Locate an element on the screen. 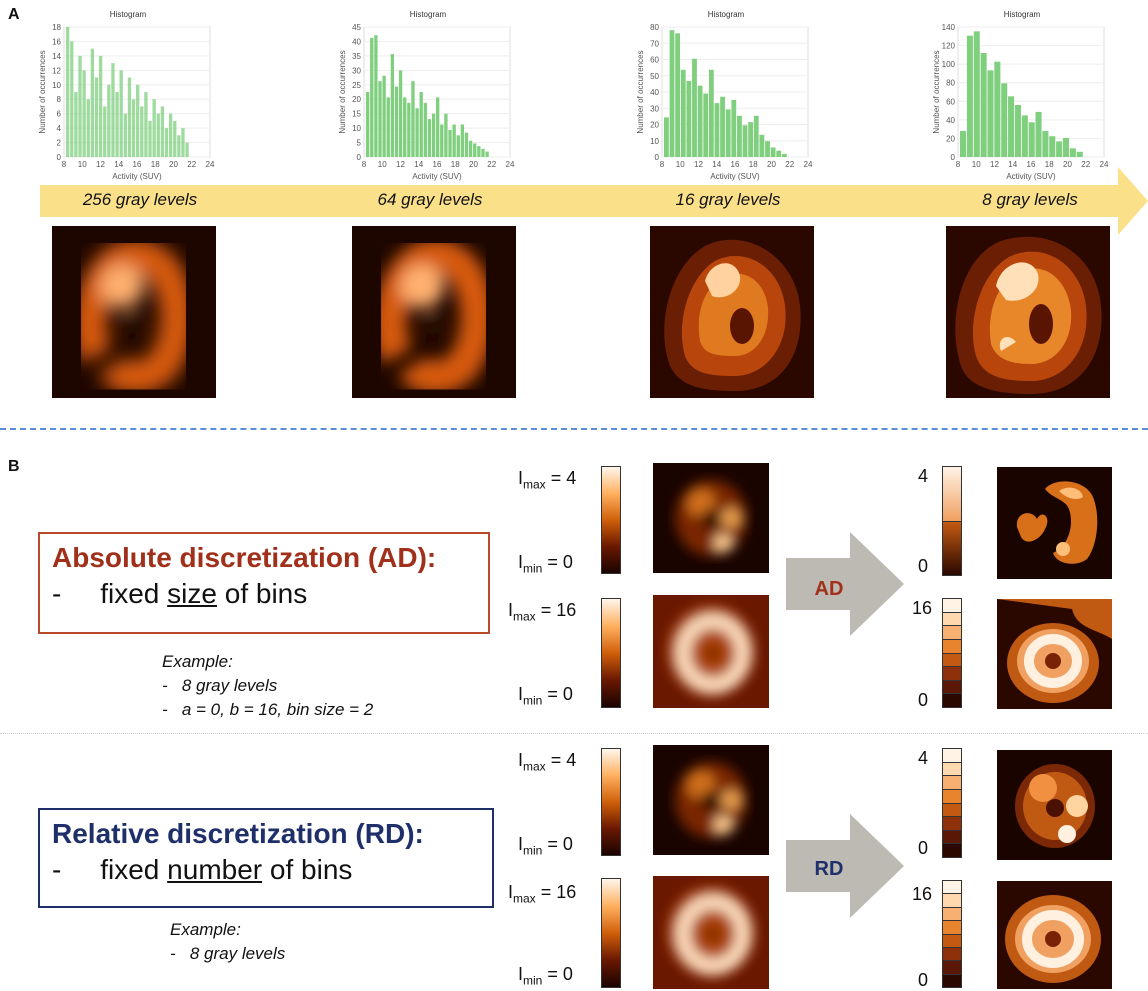  y-tick-label: 15 is located at coordinates (356, 114).